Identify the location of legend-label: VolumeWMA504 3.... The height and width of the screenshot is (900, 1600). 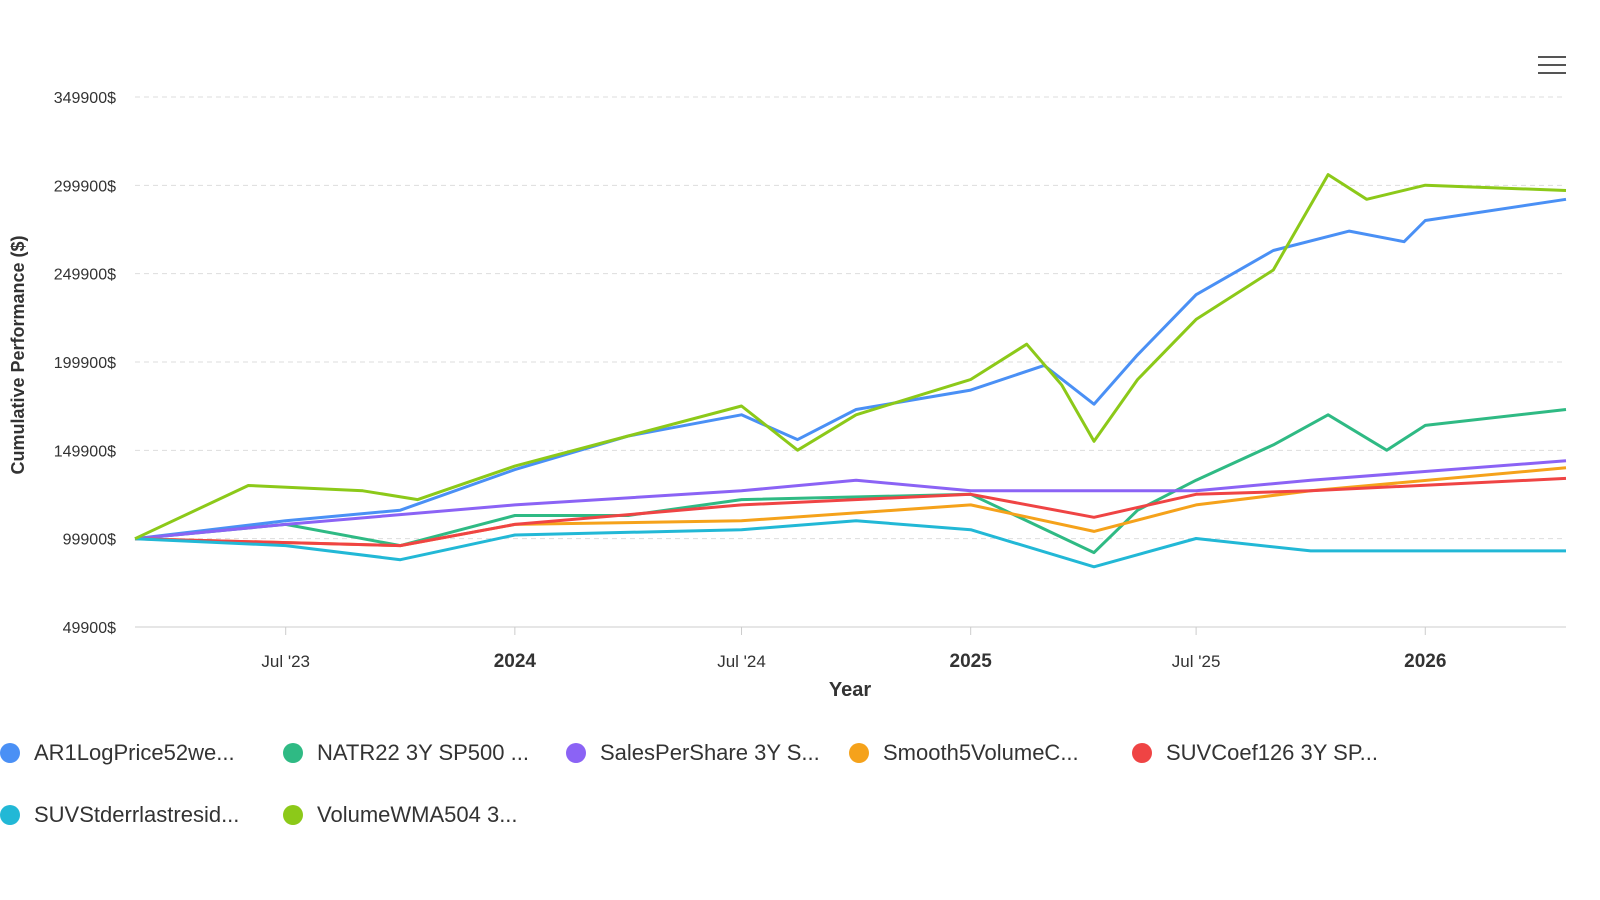
(417, 814).